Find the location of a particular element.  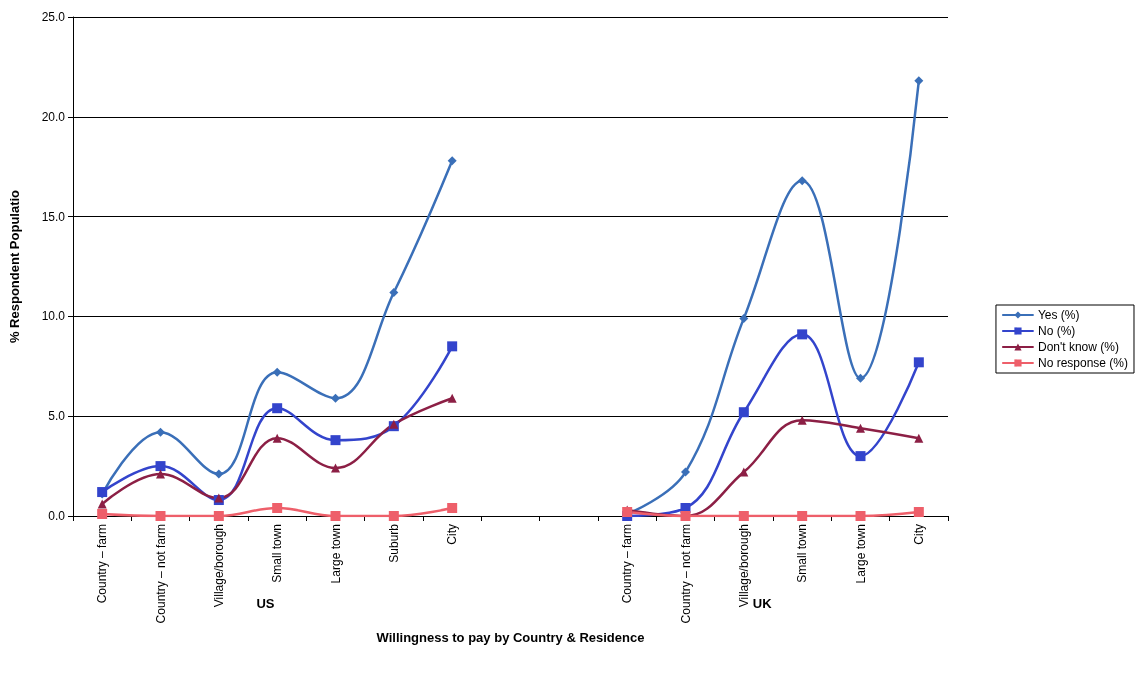

y-tick-label: 10.0 is located at coordinates (53, 316).